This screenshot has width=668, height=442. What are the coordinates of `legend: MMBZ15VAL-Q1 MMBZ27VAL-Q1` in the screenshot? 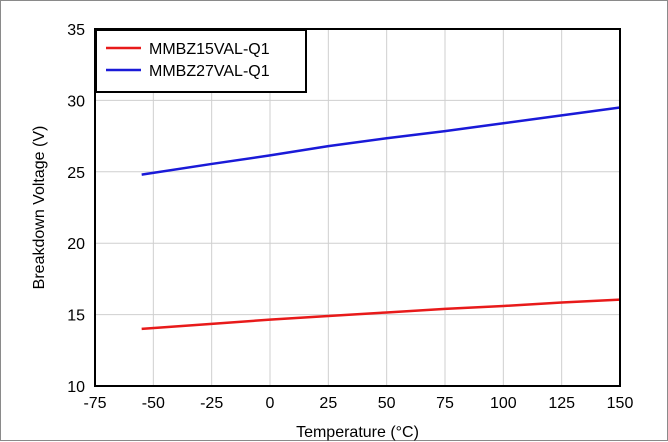 It's located at (201, 61).